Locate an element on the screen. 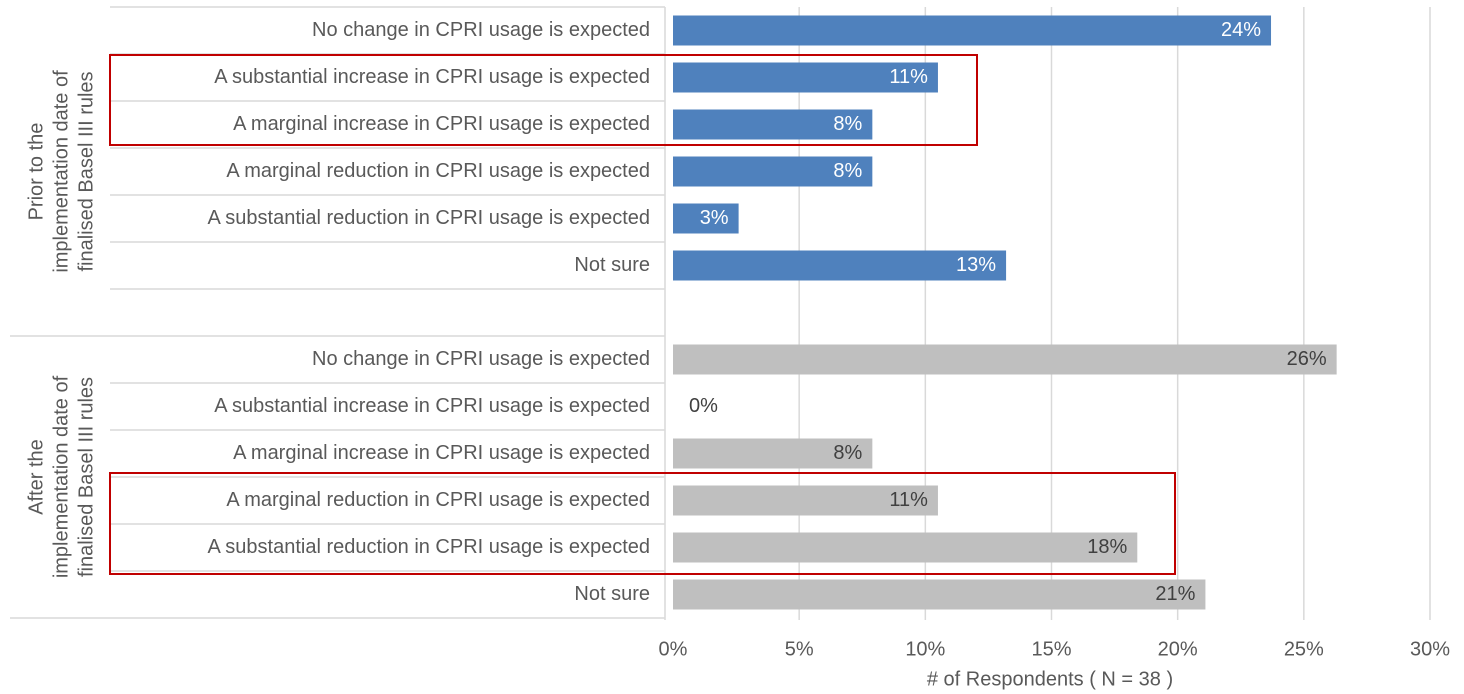 The height and width of the screenshot is (694, 1464). data-label: 21% is located at coordinates (1175, 594).